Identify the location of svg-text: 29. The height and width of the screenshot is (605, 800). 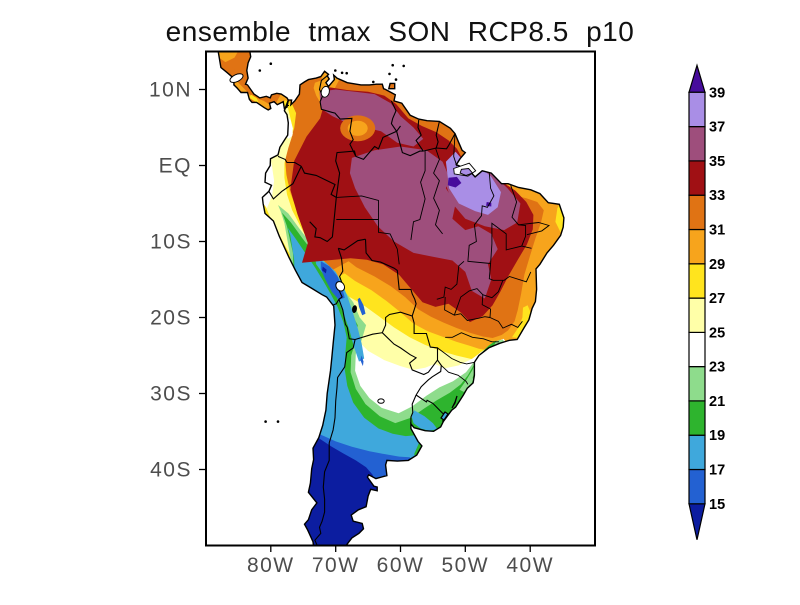
(717, 265).